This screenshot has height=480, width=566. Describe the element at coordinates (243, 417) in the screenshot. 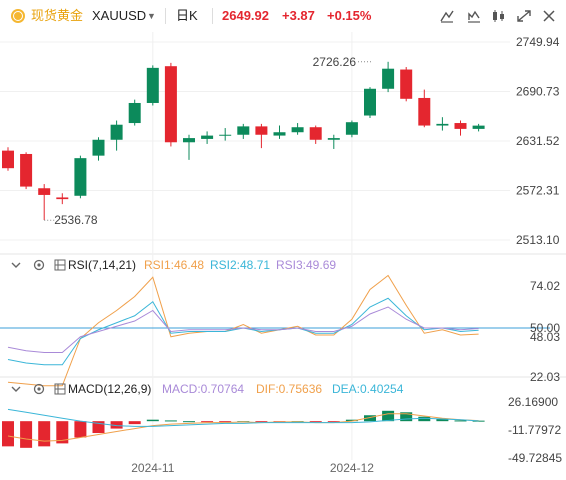

I see `macd-line-dea` at that location.